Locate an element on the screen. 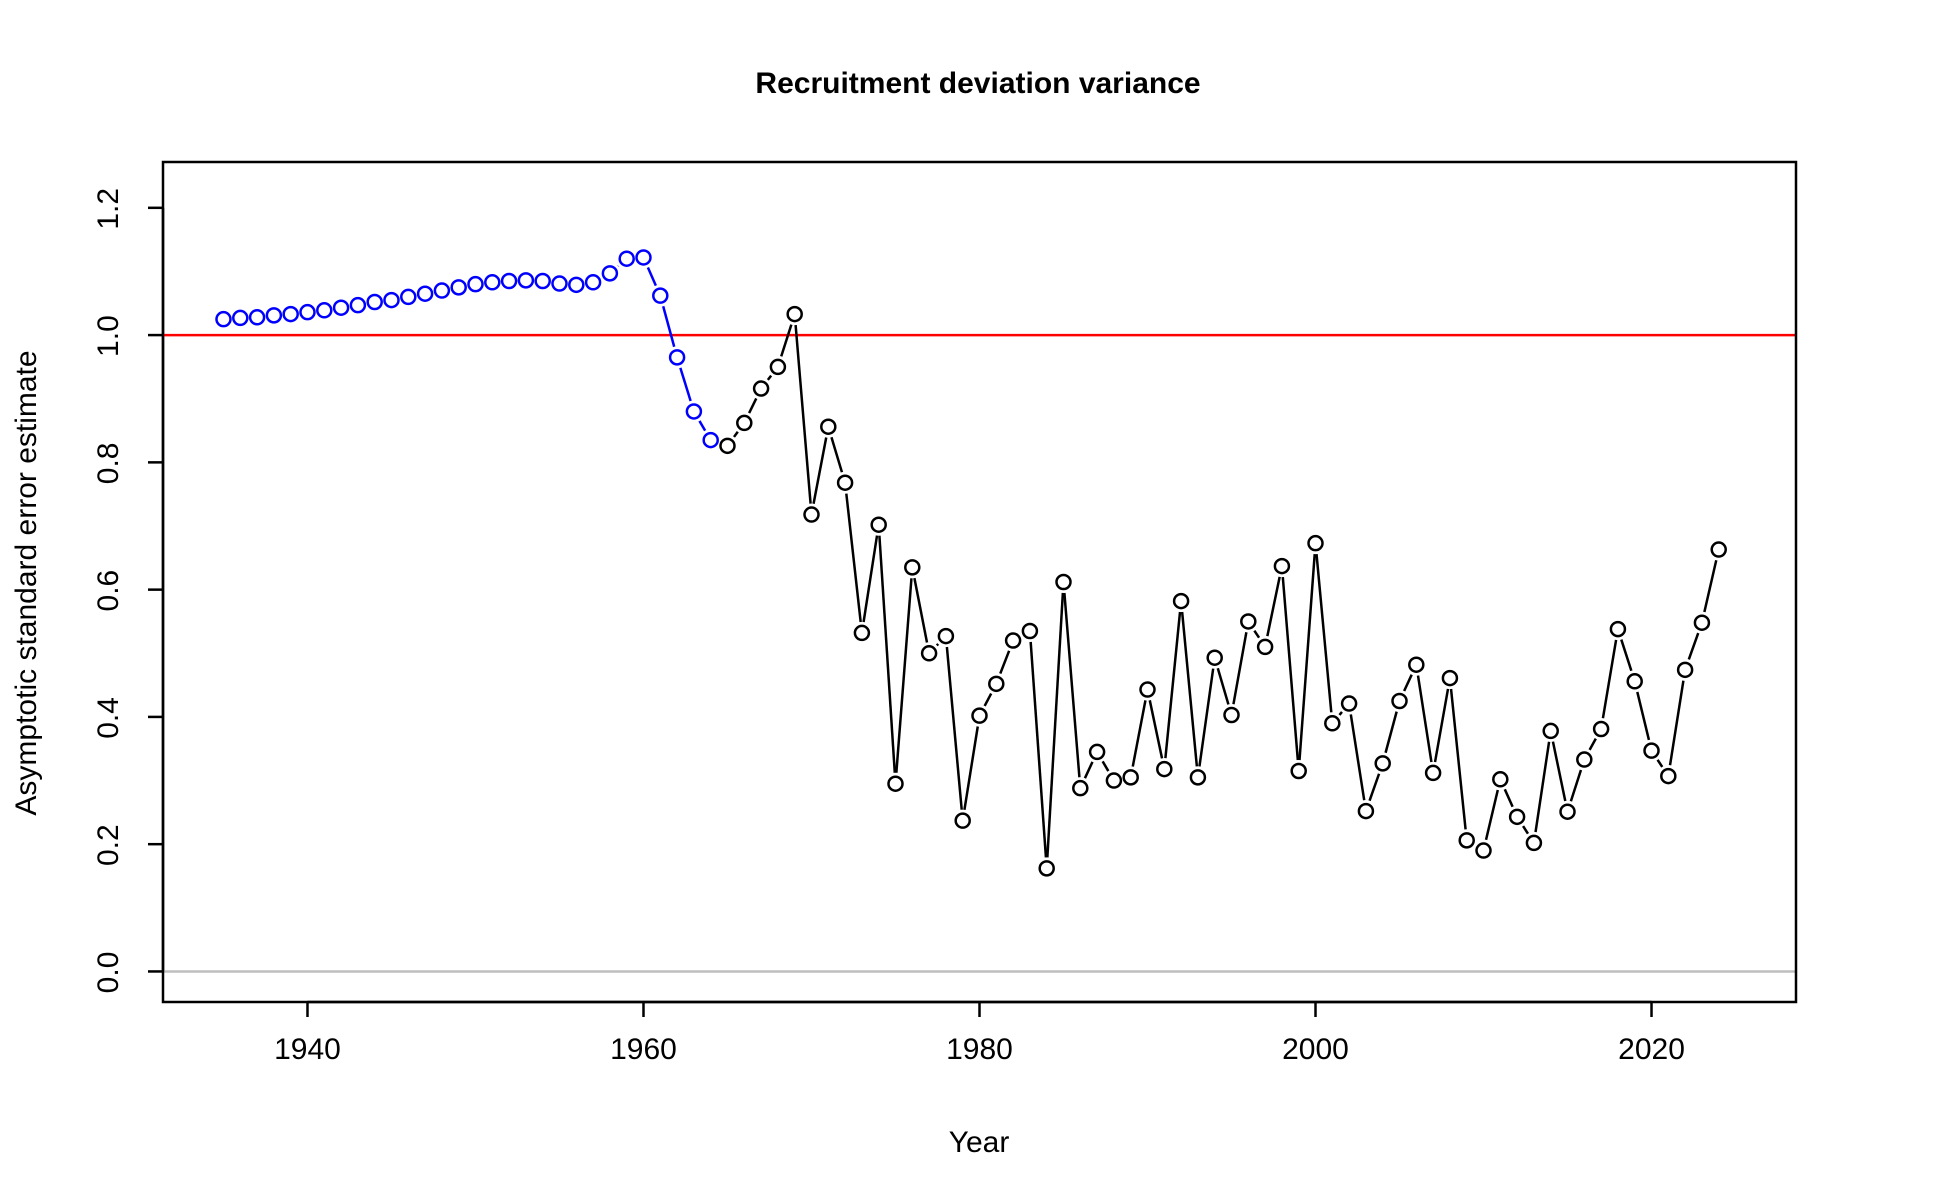 Image resolution: width=1950 pixels, height=1200 pixels. y-tick-label: 1.0 is located at coordinates (108, 336).